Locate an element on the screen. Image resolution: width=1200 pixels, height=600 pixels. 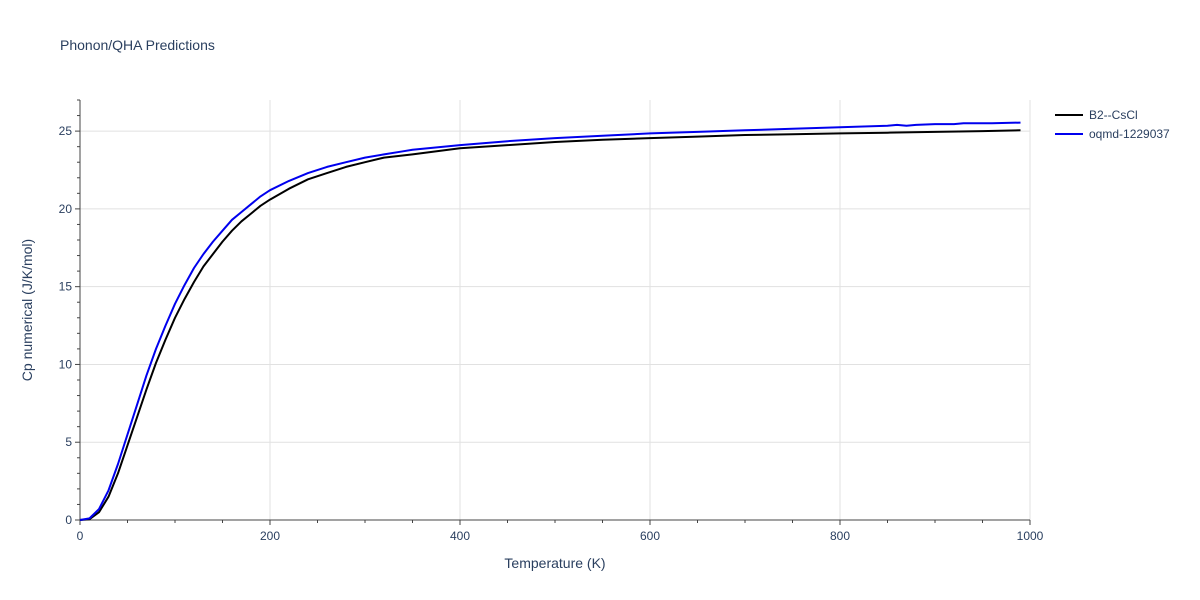
y-tick-label: 25 is located at coordinates (66, 131).